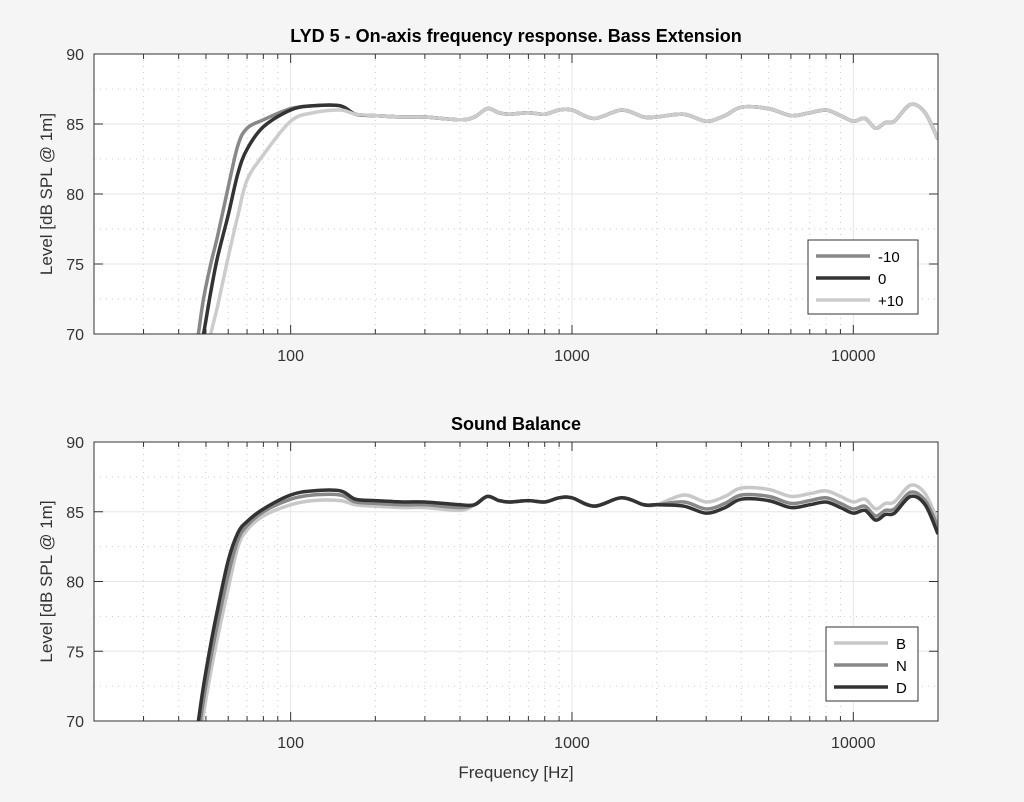 Image resolution: width=1024 pixels, height=802 pixels. What do you see at coordinates (863, 277) in the screenshot?
I see `legend: -10 0 +10` at bounding box center [863, 277].